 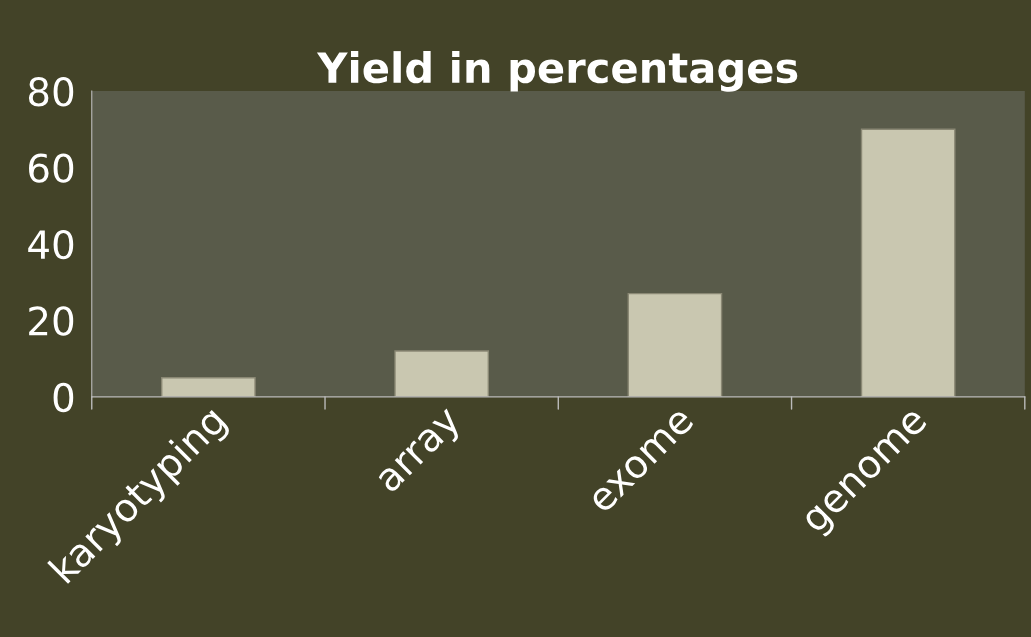 I want to click on y-tick-label: 80, so click(x=51, y=92).